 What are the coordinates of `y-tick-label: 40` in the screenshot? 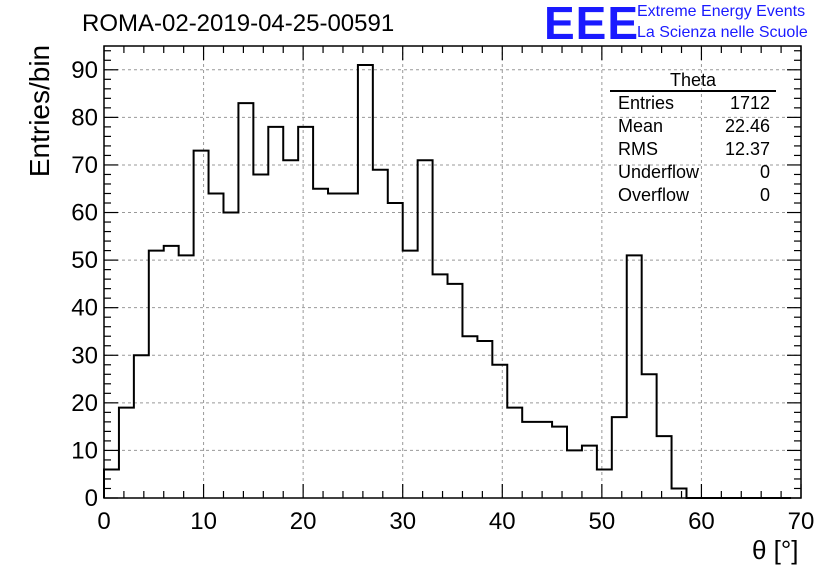 It's located at (84, 308).